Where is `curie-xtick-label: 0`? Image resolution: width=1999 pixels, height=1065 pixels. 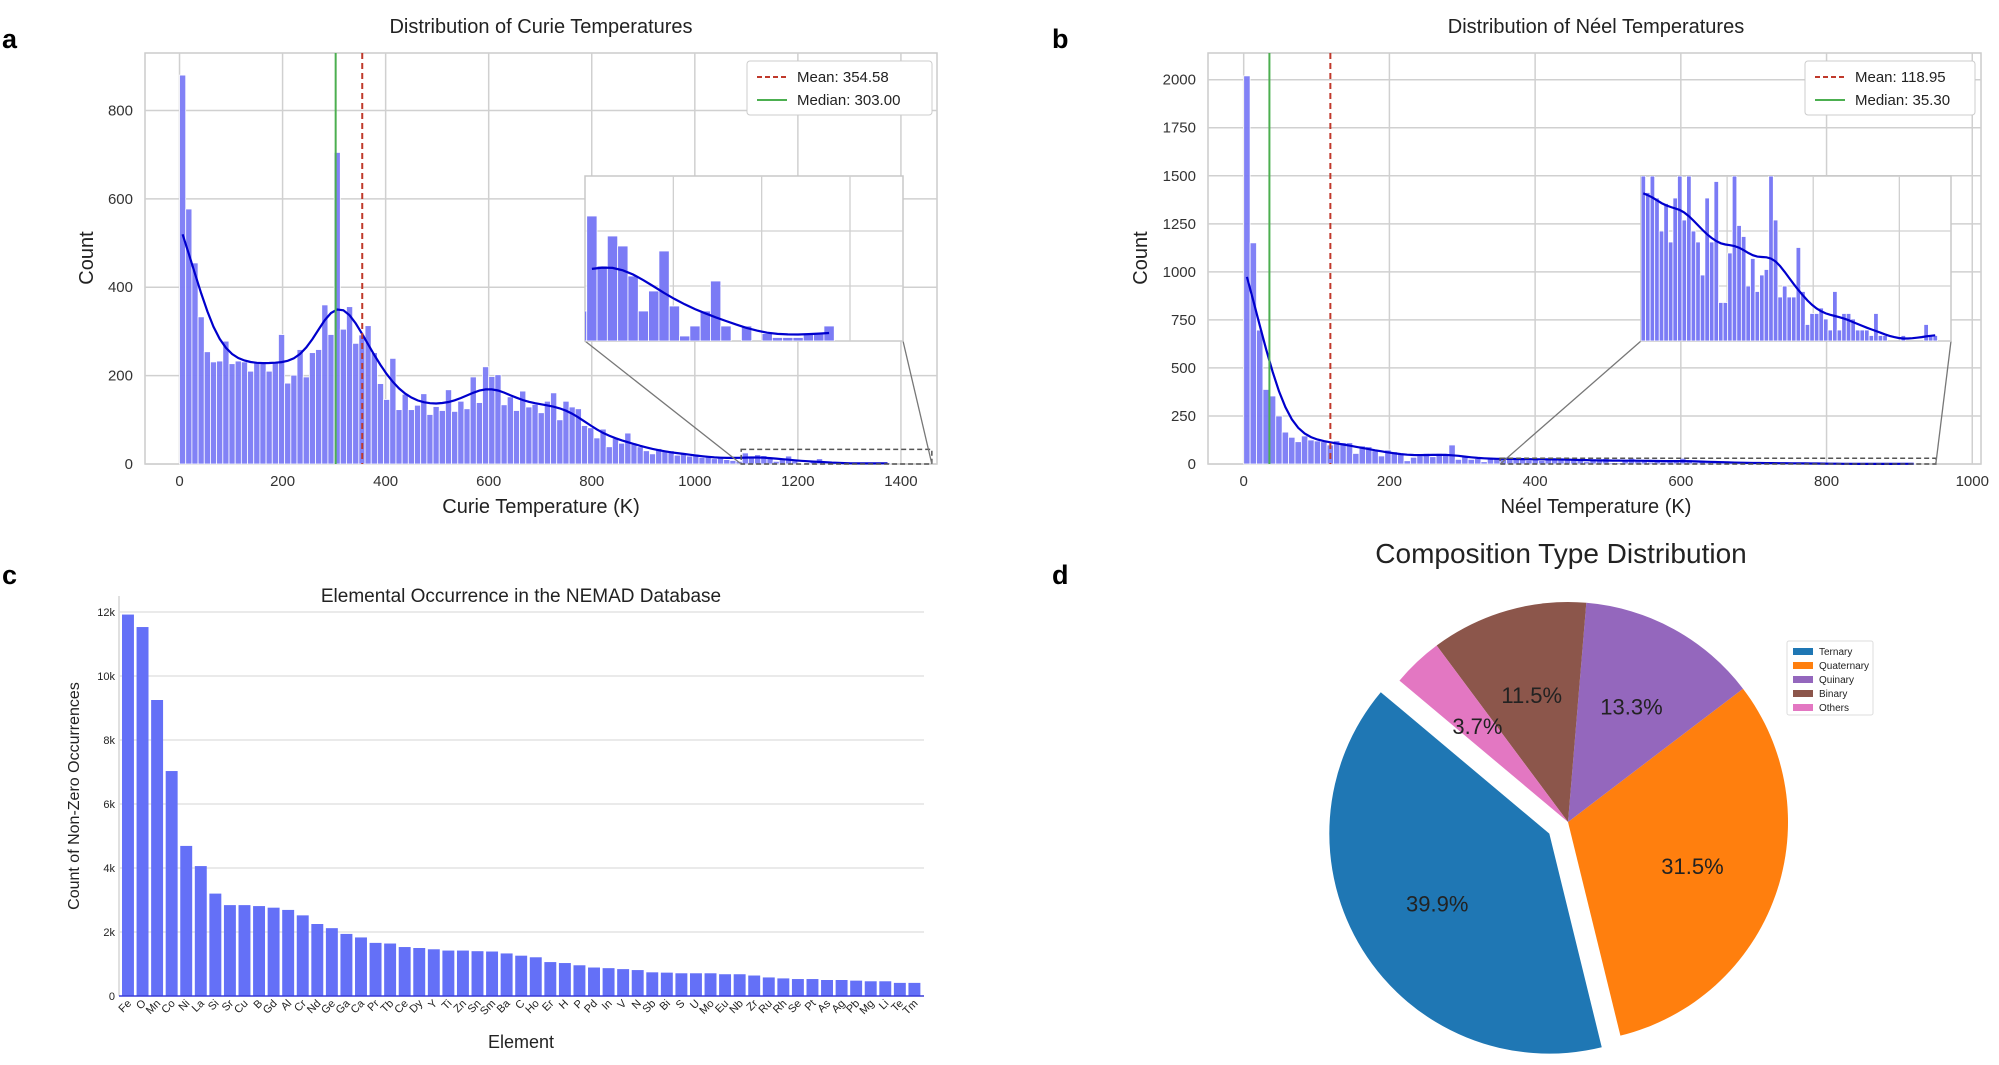 curie-xtick-label: 0 is located at coordinates (179, 481).